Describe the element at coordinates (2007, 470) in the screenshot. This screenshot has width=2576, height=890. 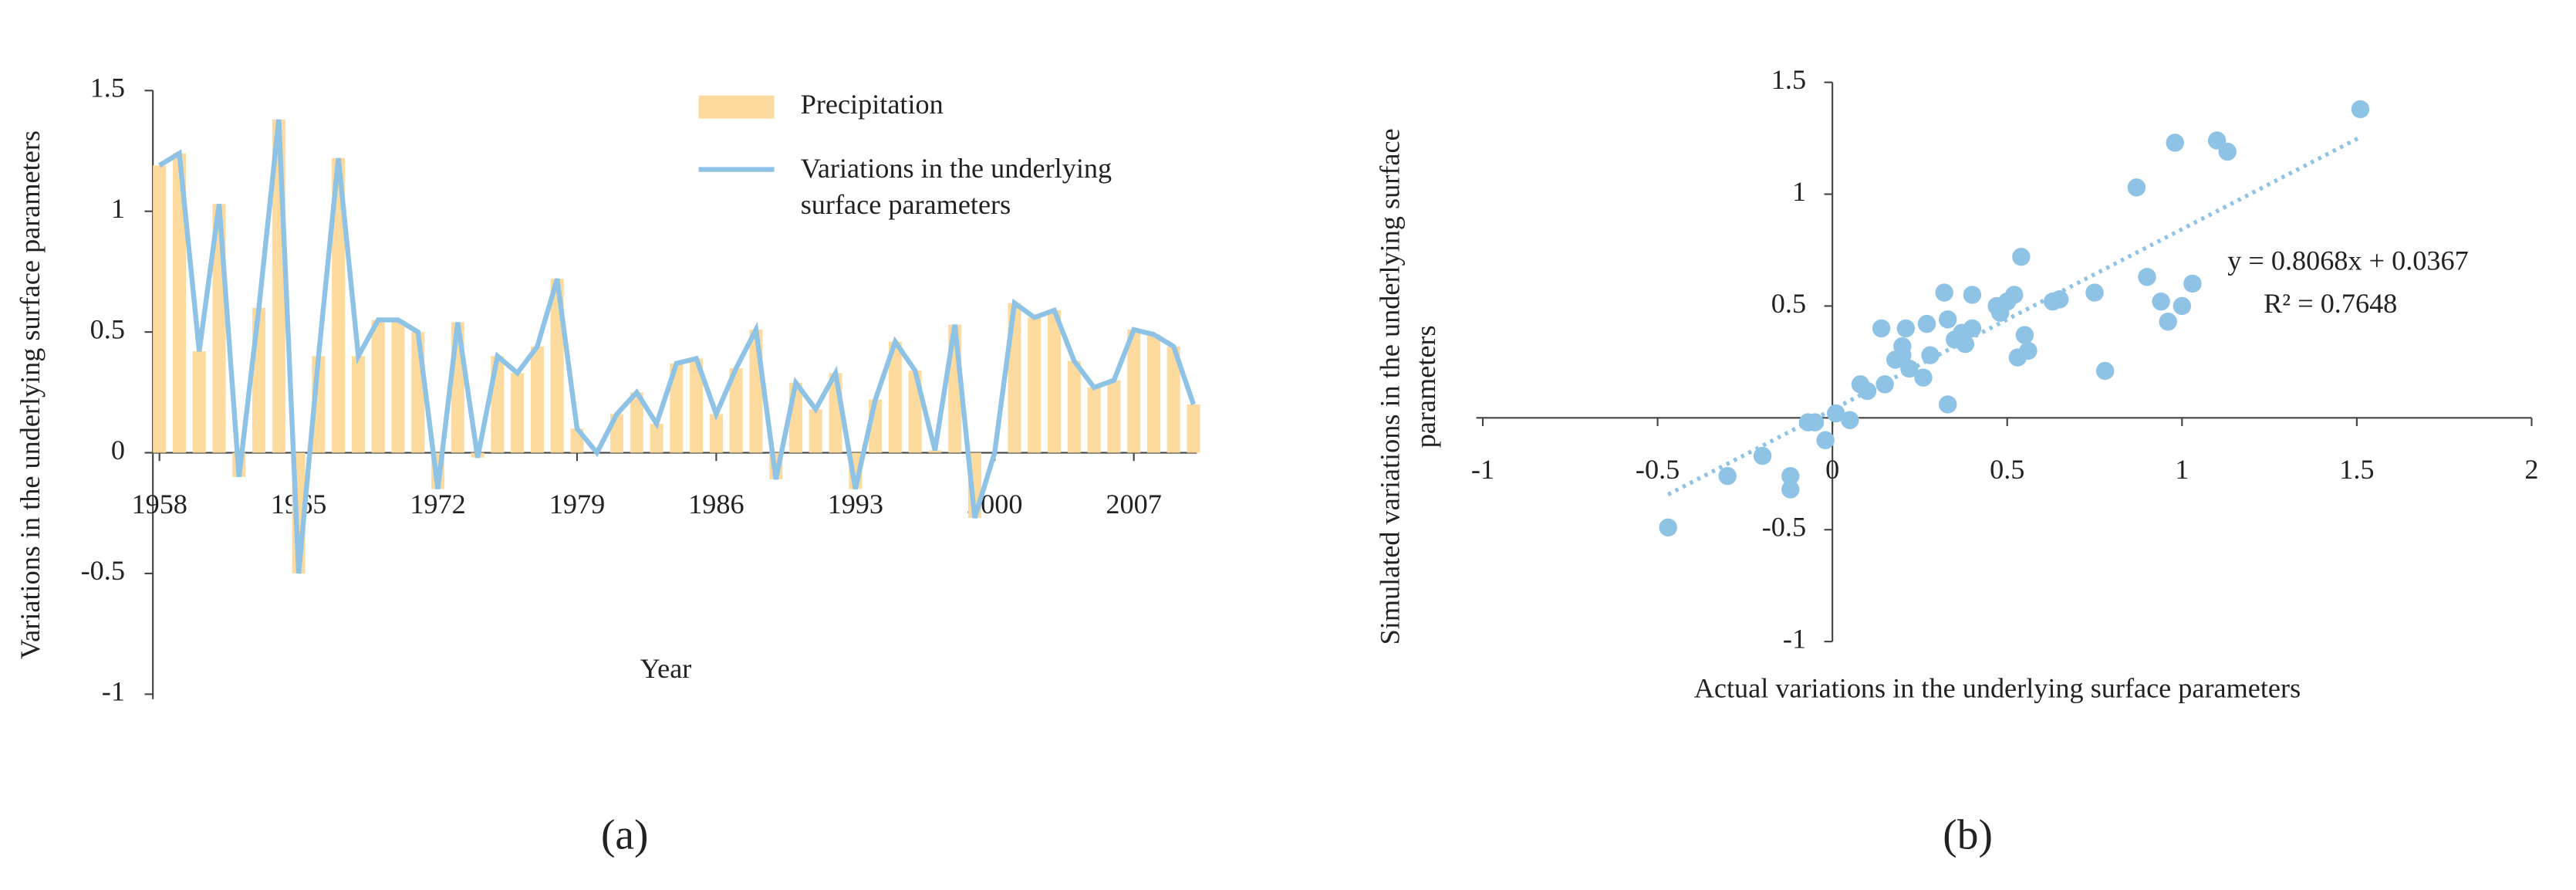
I see `x-tick-label: 0.5` at that location.